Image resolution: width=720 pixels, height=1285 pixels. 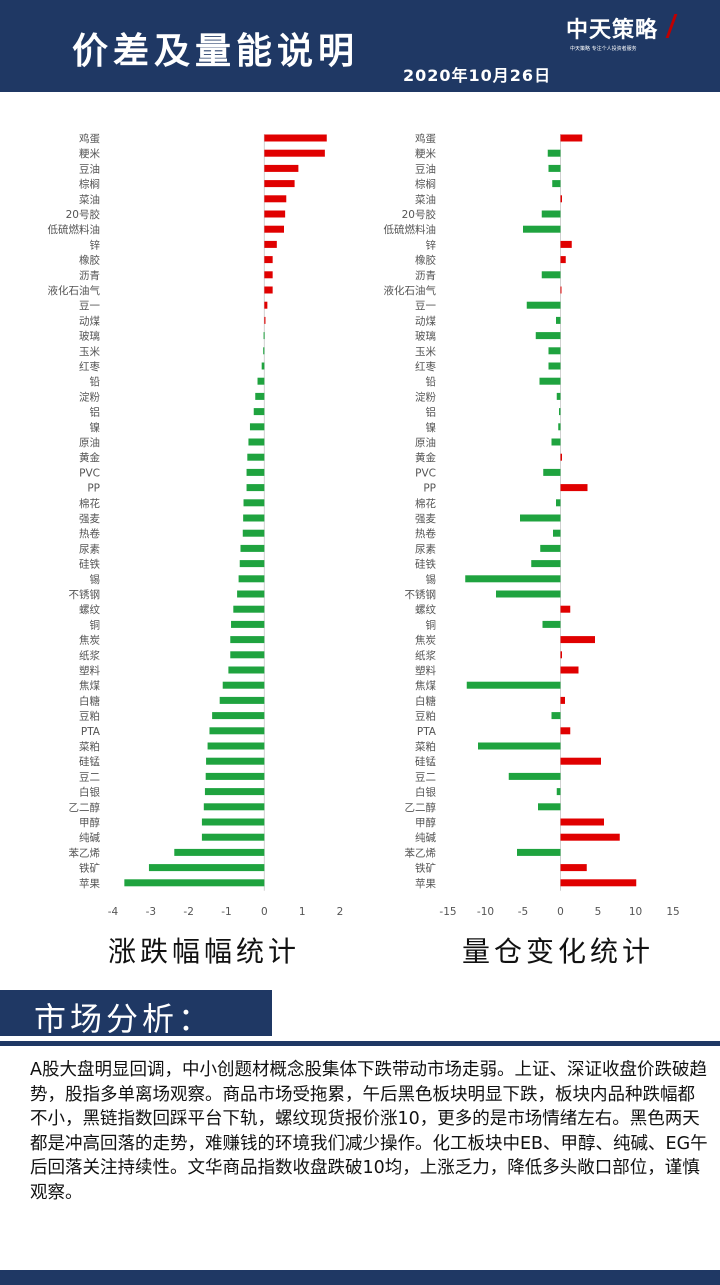 I want to click on category-label: 铅, so click(x=431, y=381).